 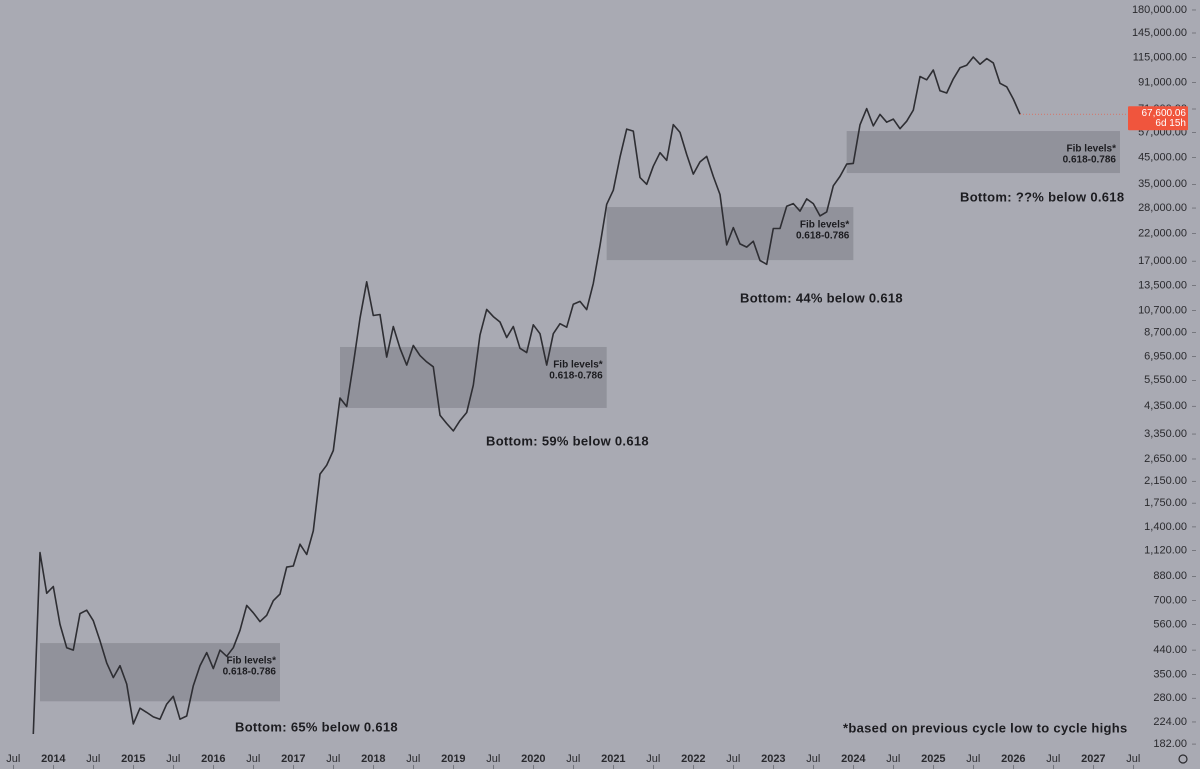 What do you see at coordinates (53, 759) in the screenshot?
I see `x-tick-label: 2014` at bounding box center [53, 759].